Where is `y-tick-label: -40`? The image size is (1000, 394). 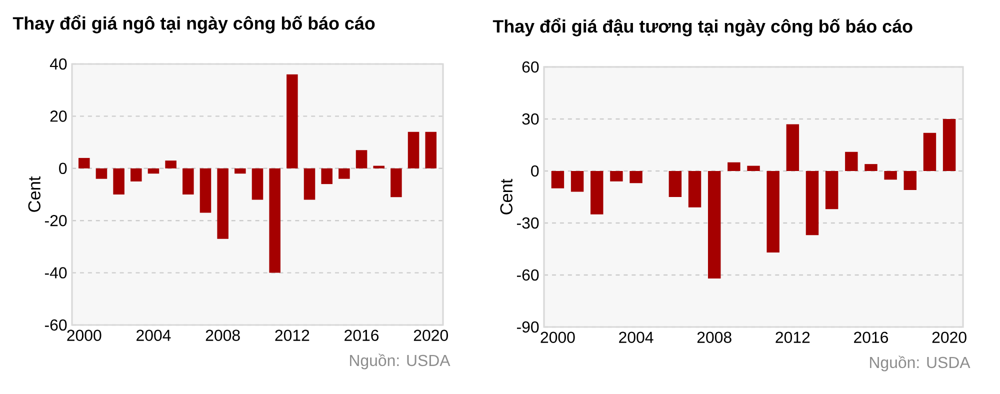 y-tick-label: -40 is located at coordinates (55, 272).